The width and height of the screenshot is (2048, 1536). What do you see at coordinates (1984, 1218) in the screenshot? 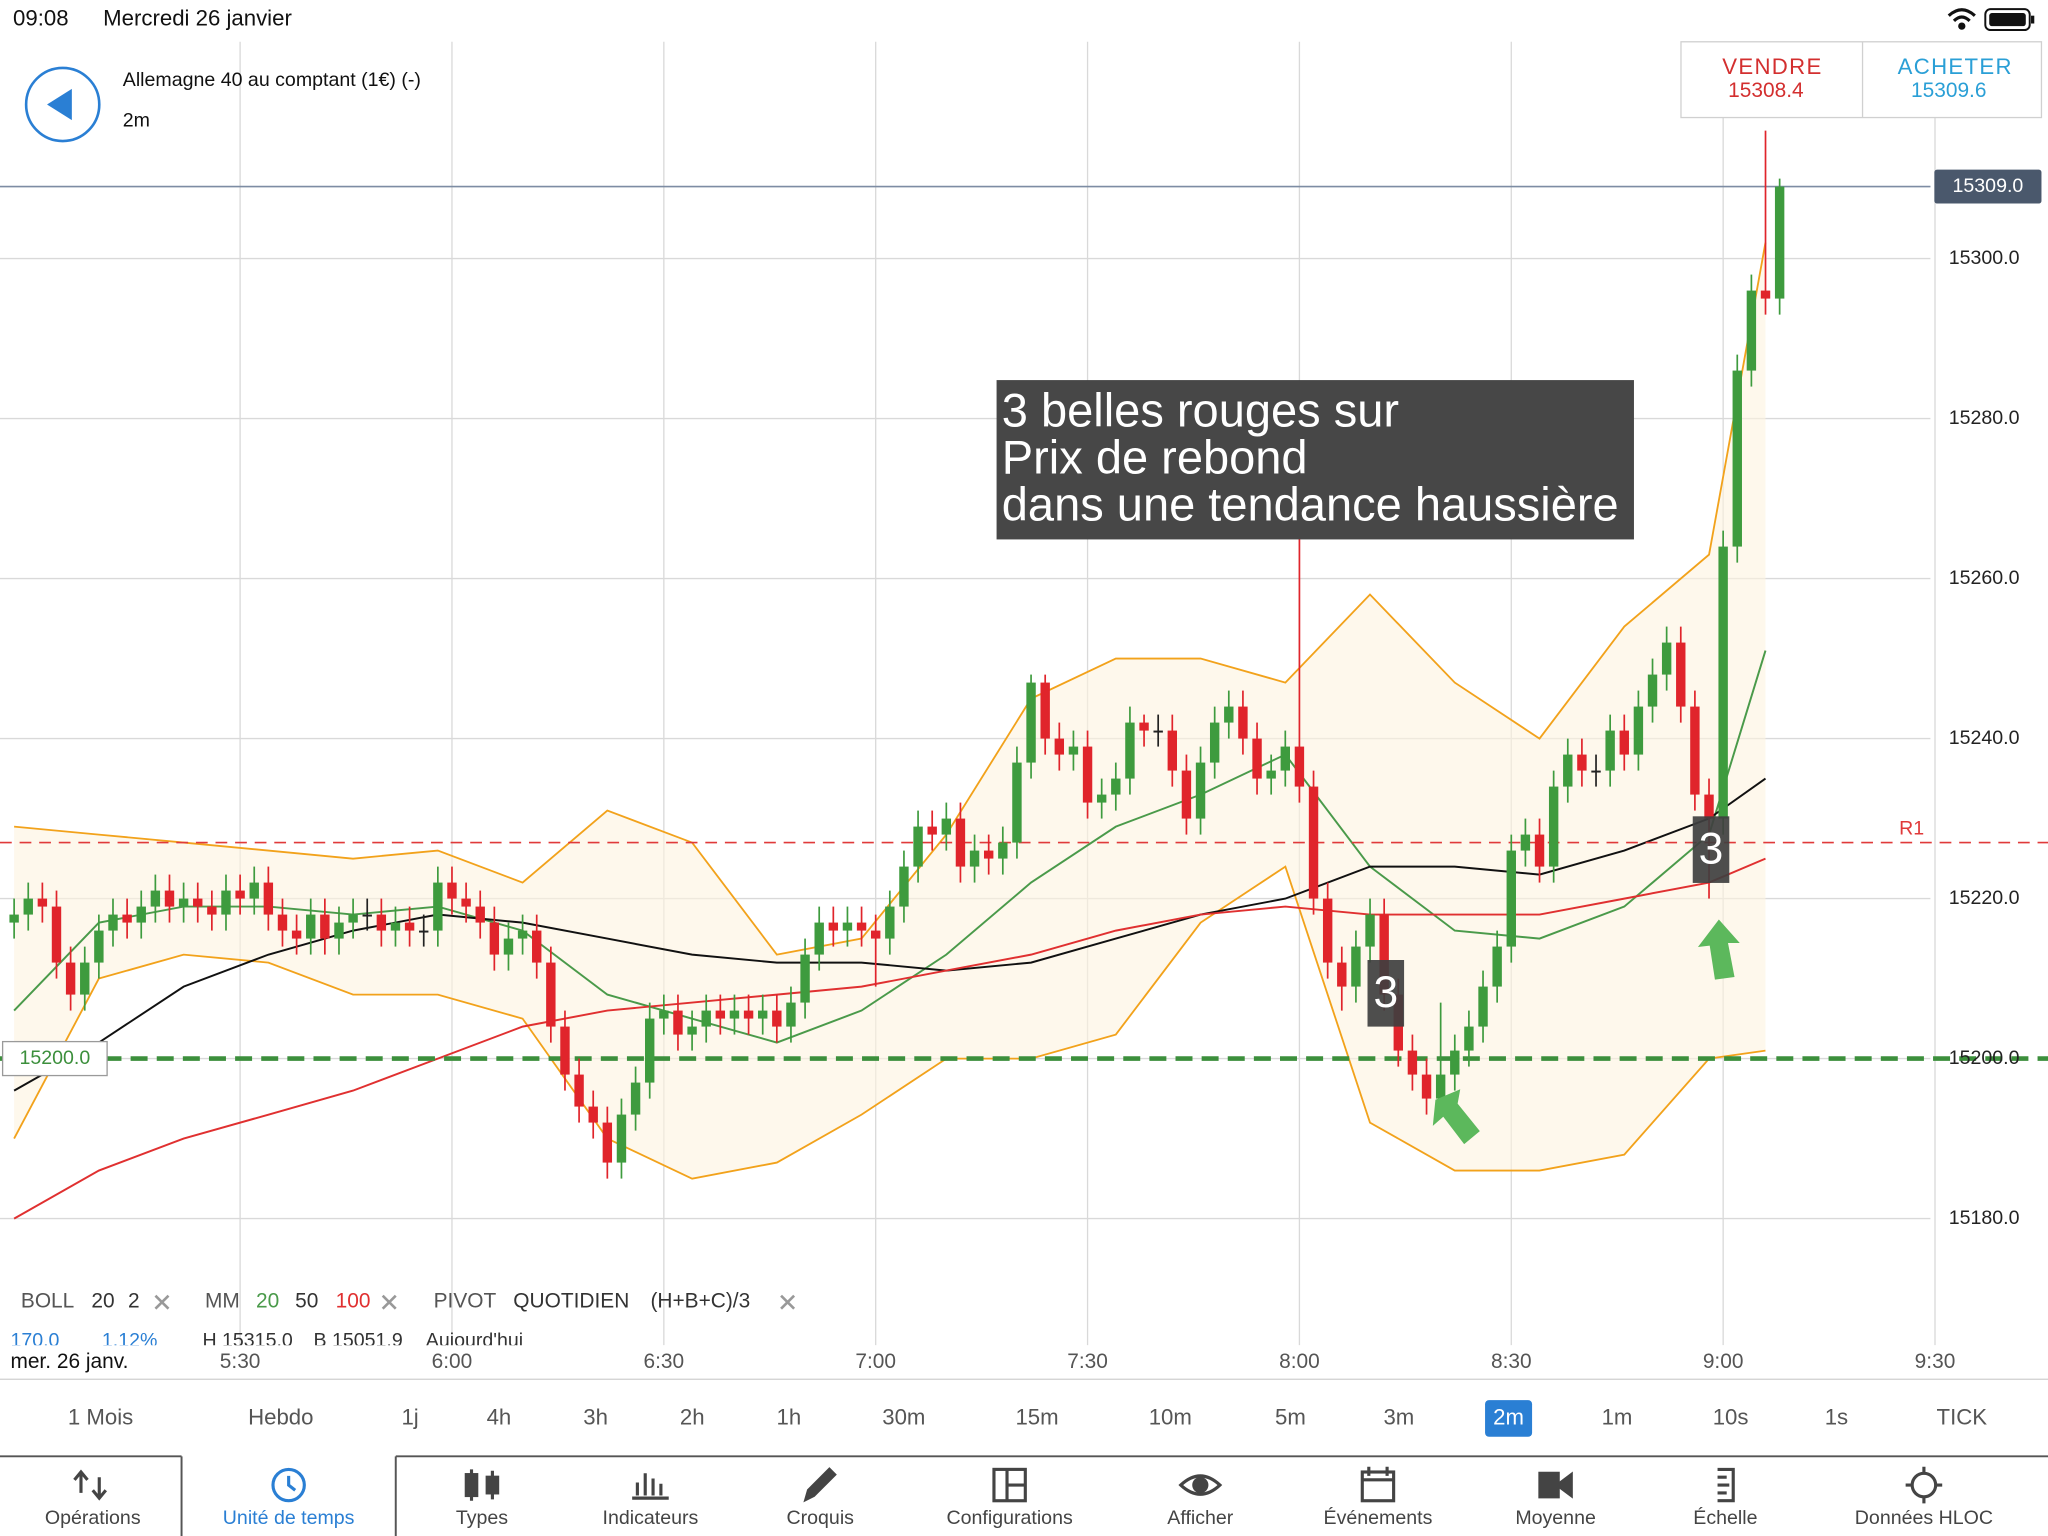
I see `y-tick-label: 15180.0` at bounding box center [1984, 1218].